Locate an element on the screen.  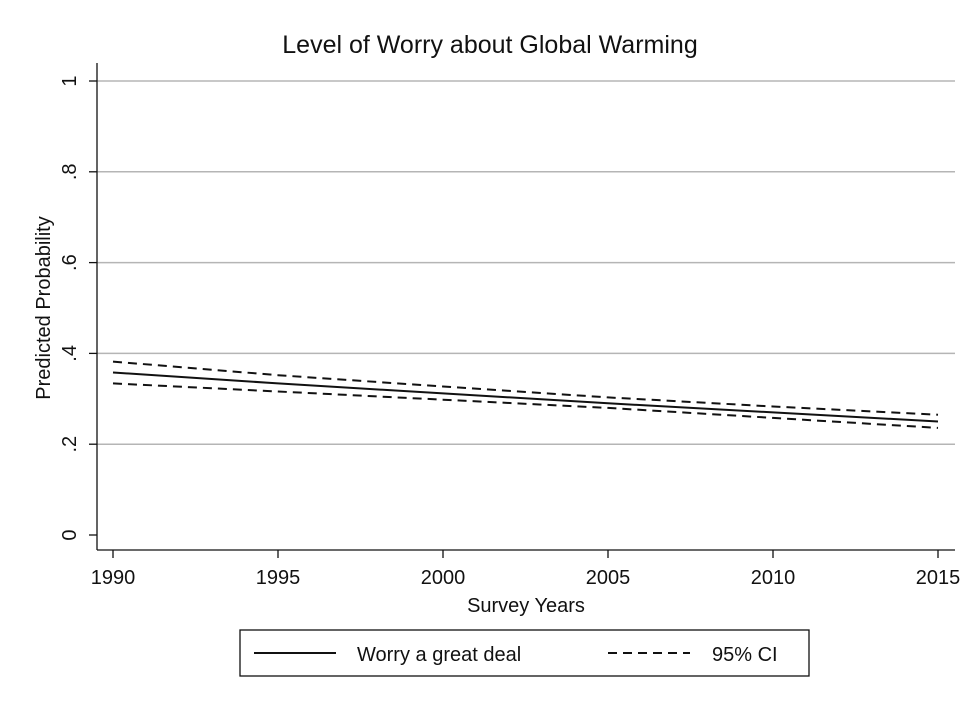
x-tick-label: 1995 is located at coordinates (278, 578).